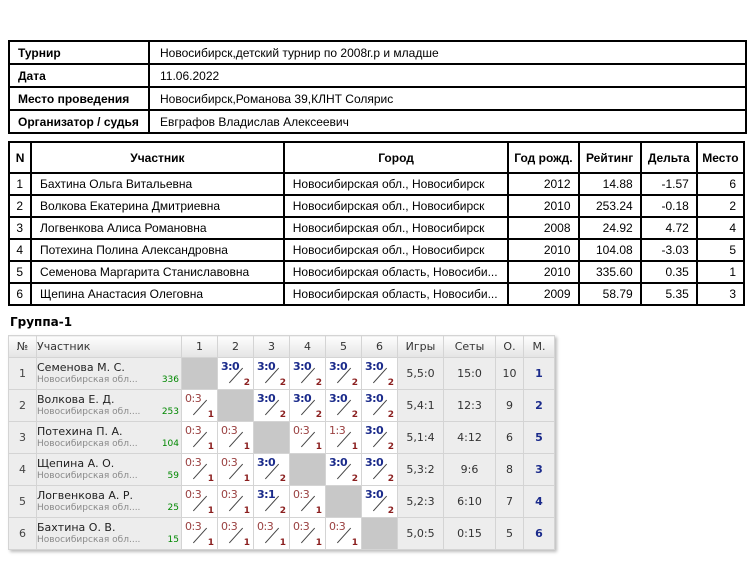 The image size is (750, 564). I want to click on games-cell: 5,2:3, so click(420, 501).